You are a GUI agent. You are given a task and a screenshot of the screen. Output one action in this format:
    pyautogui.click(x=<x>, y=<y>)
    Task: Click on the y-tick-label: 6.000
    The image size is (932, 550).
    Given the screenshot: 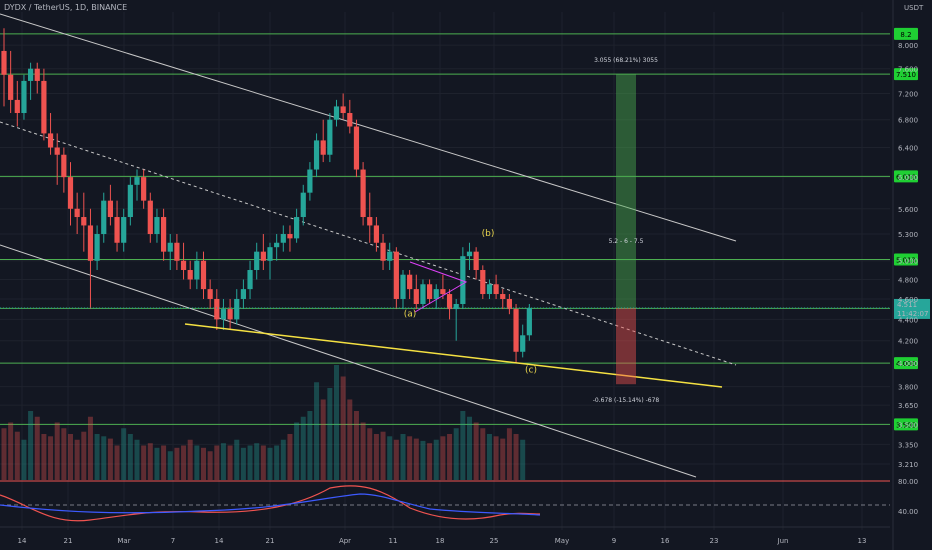 What is the action you would take?
    pyautogui.click(x=908, y=178)
    